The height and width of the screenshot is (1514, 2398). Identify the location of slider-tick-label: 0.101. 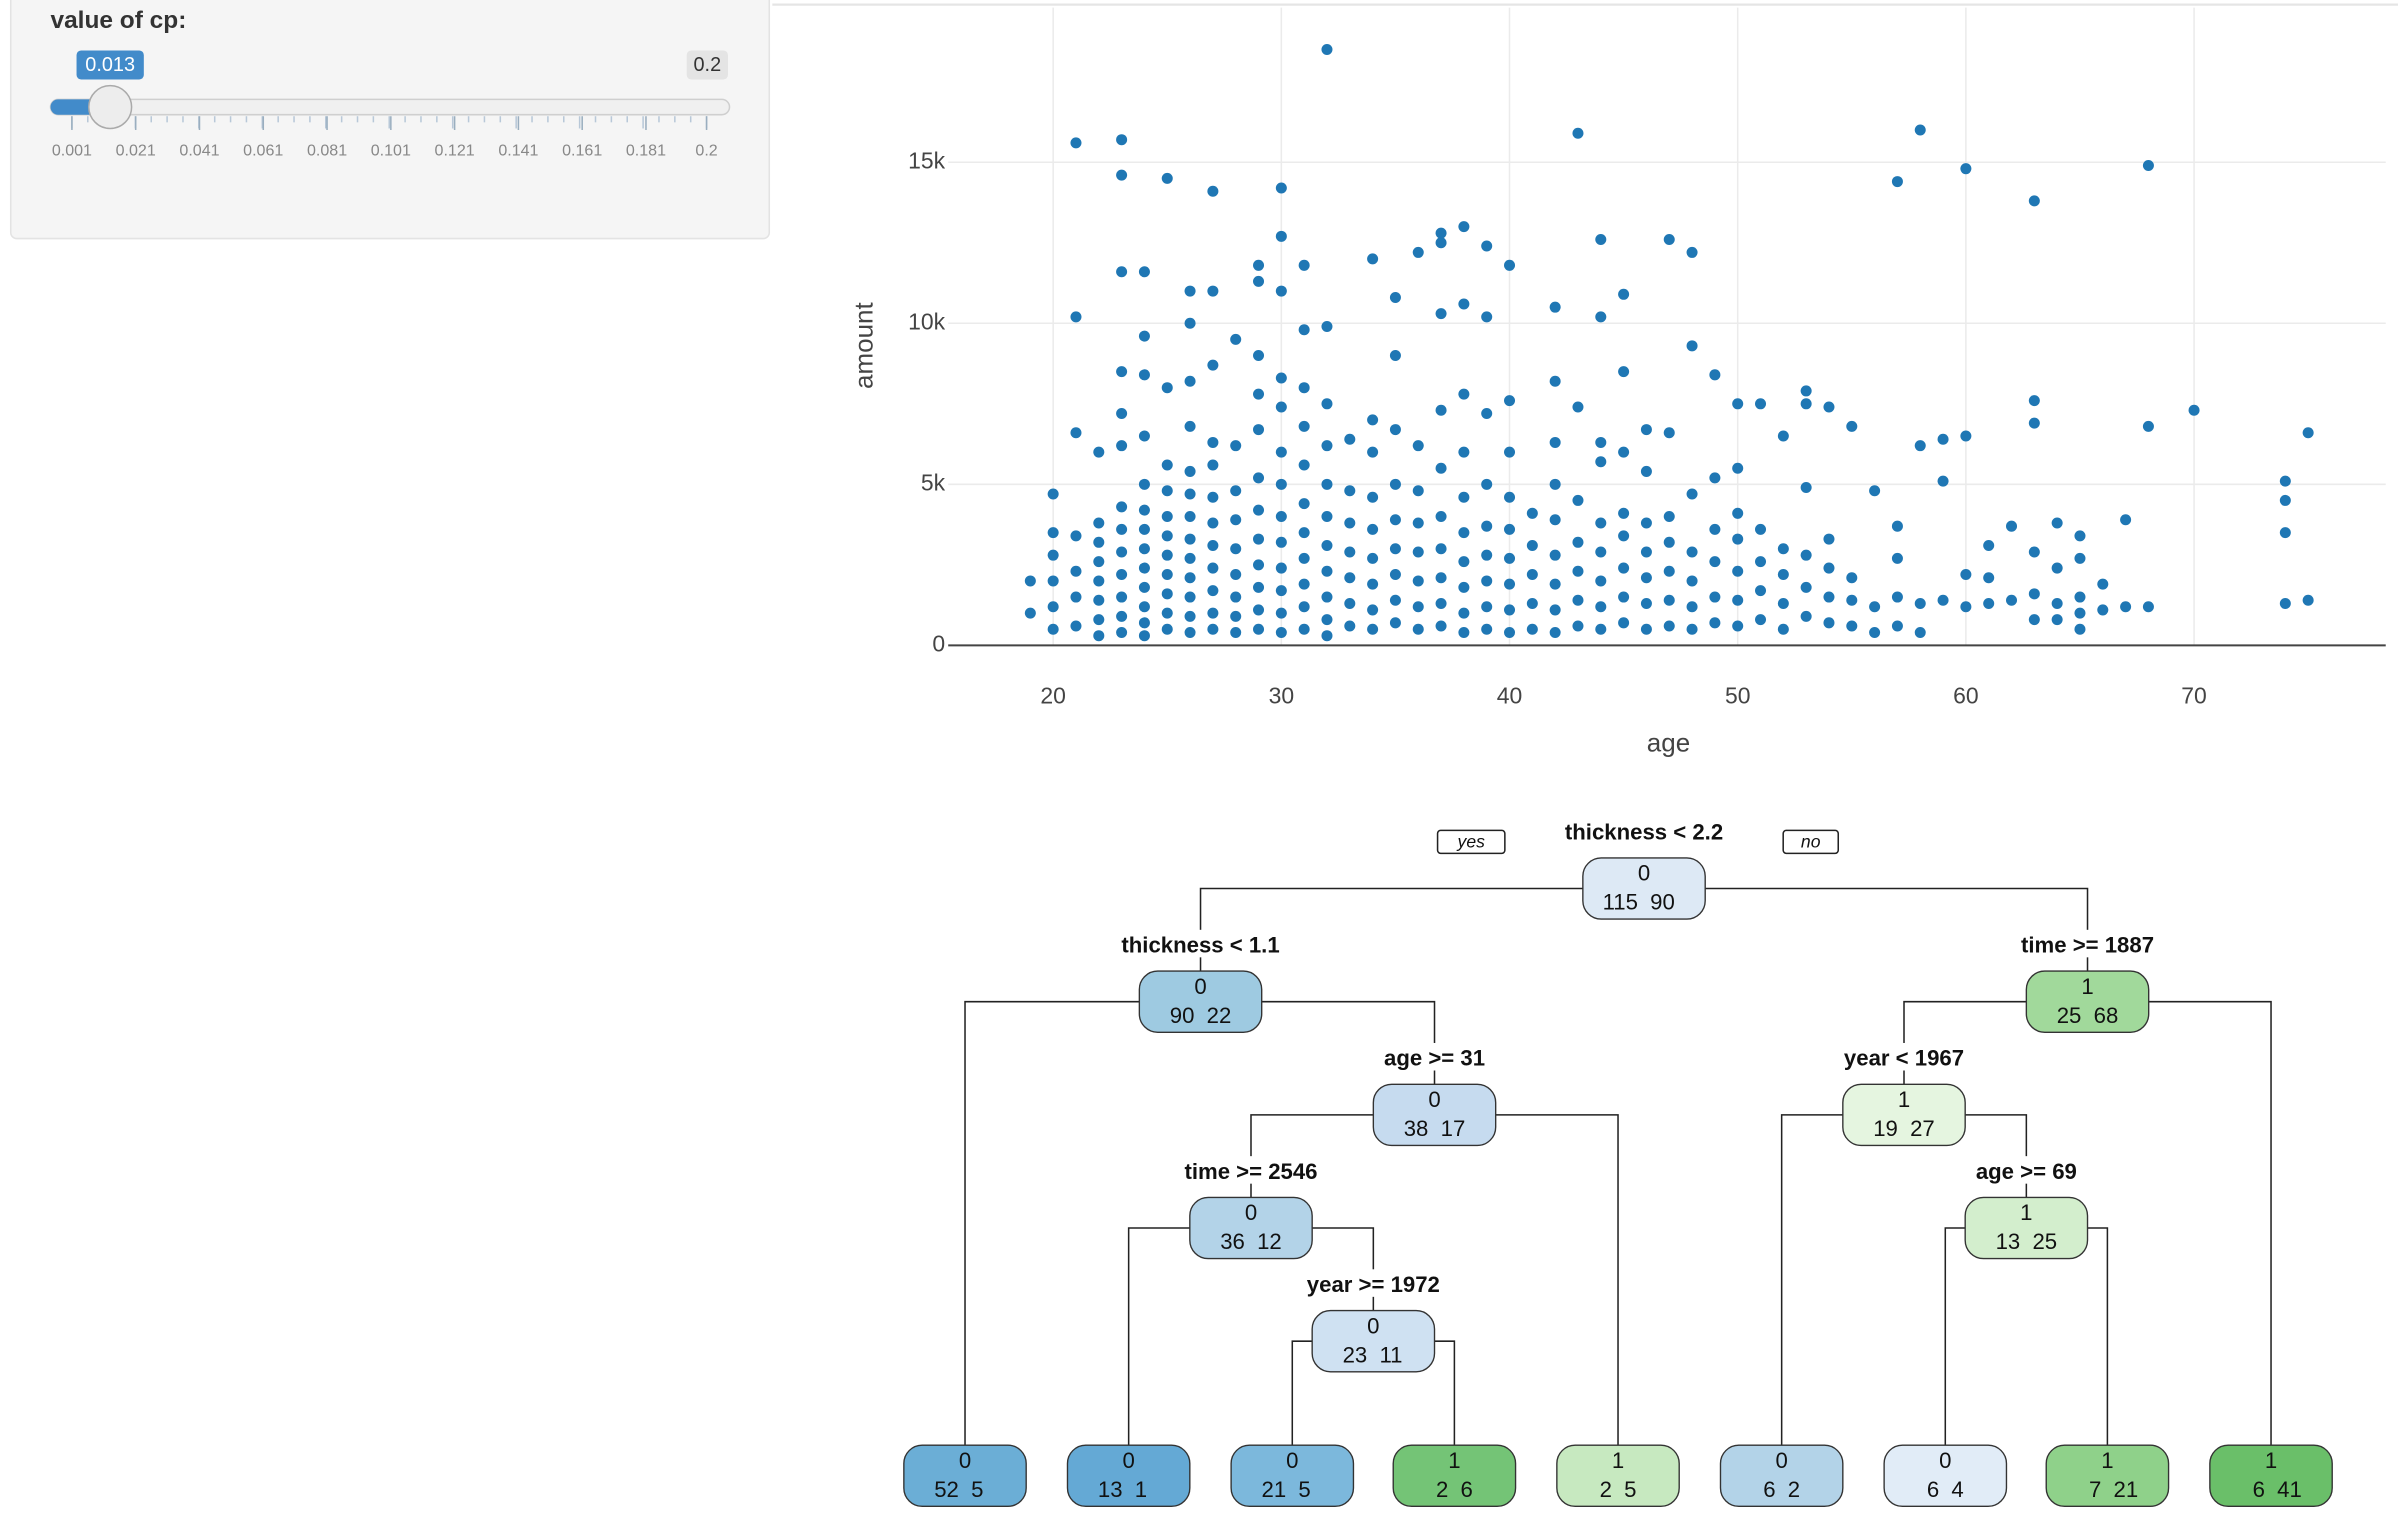
(391, 151).